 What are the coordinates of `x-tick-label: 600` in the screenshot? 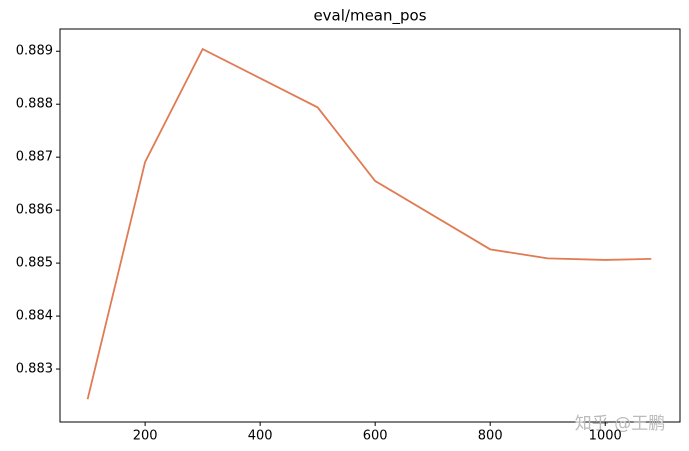 It's located at (375, 436).